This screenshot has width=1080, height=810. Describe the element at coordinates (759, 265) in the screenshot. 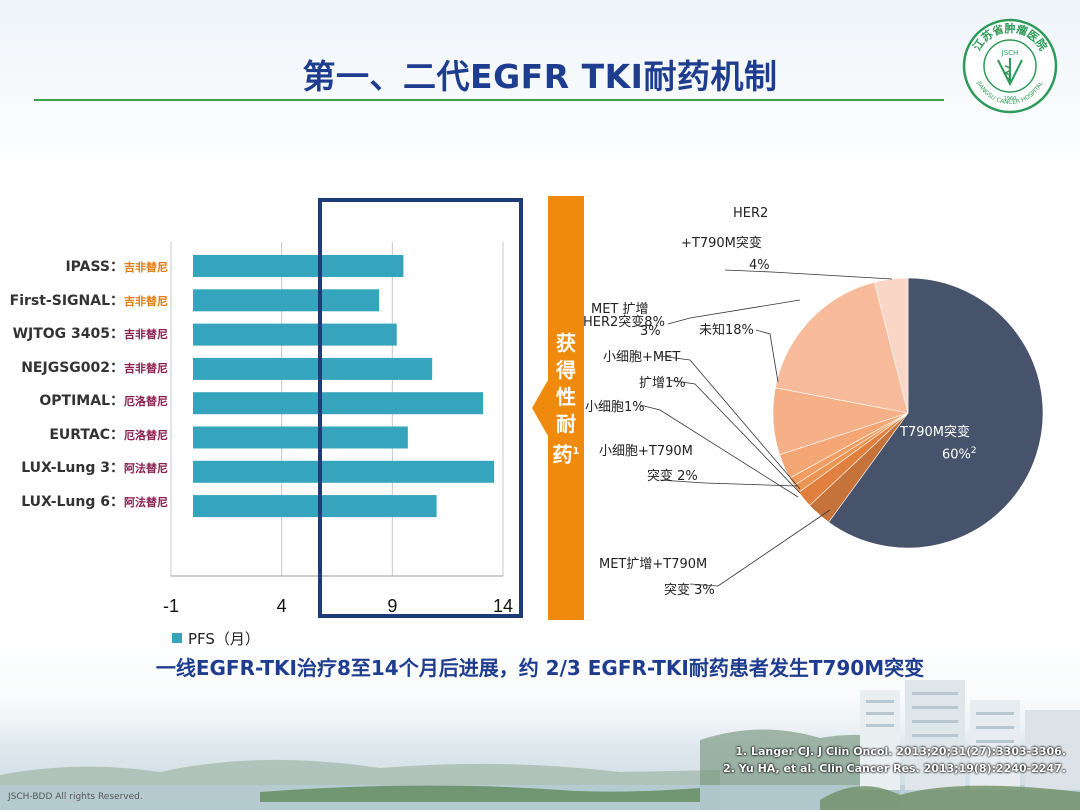

I see `pie-label-her2-t790m-pct: 4%` at that location.